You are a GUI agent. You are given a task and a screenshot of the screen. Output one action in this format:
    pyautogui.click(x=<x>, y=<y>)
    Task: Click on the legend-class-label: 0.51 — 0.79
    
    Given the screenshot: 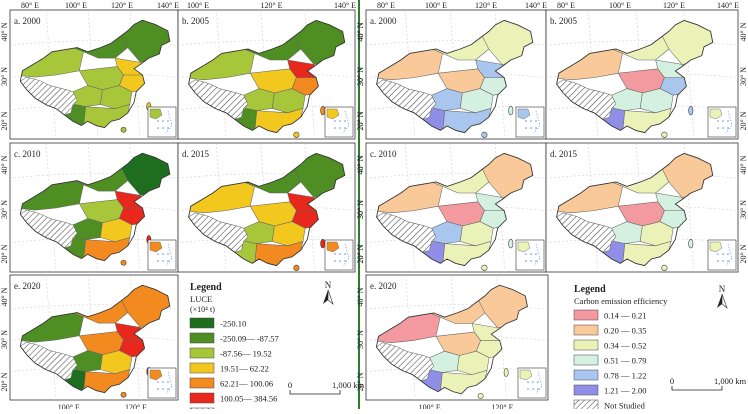 What is the action you would take?
    pyautogui.click(x=625, y=361)
    